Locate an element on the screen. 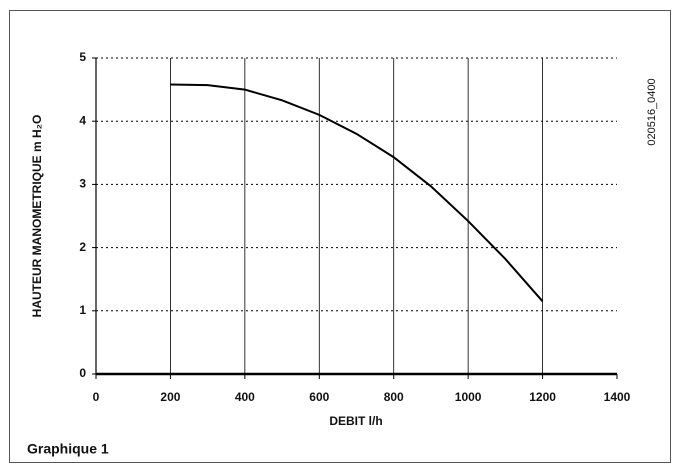  x-axis-label: DEBIT l/h is located at coordinates (355, 421).